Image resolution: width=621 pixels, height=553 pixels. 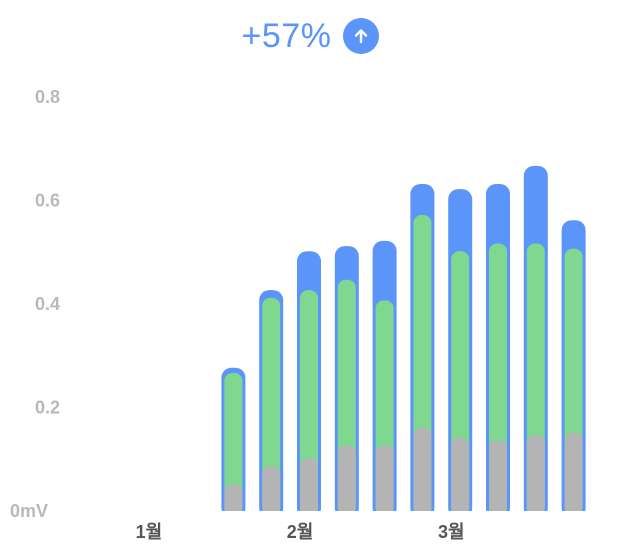 What do you see at coordinates (573, 474) in the screenshot?
I see `bar-13-bottom-segment` at bounding box center [573, 474].